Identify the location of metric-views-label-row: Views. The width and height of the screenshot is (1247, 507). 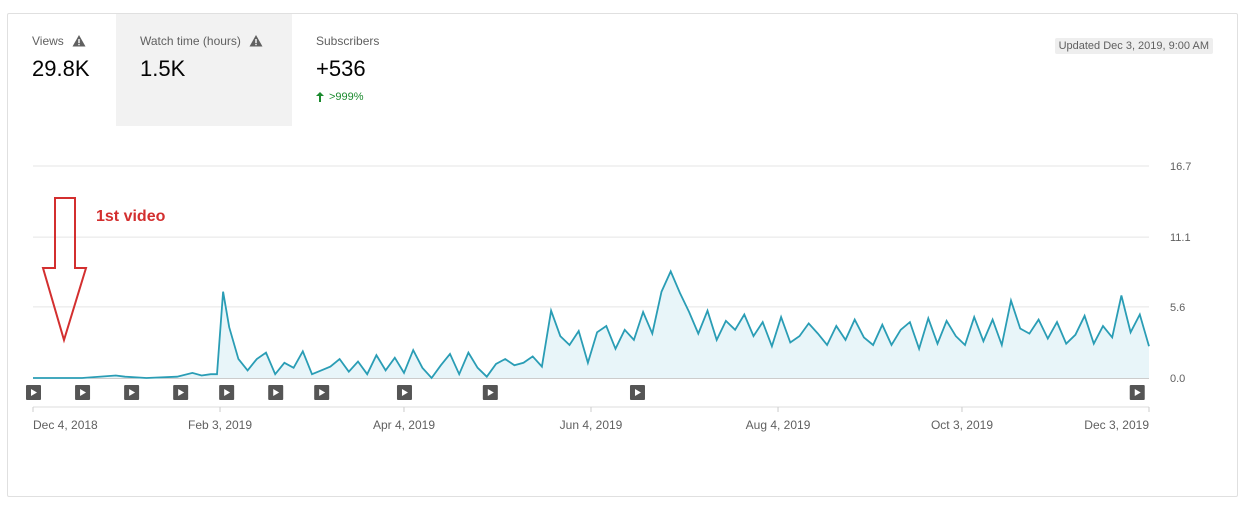
(62, 41).